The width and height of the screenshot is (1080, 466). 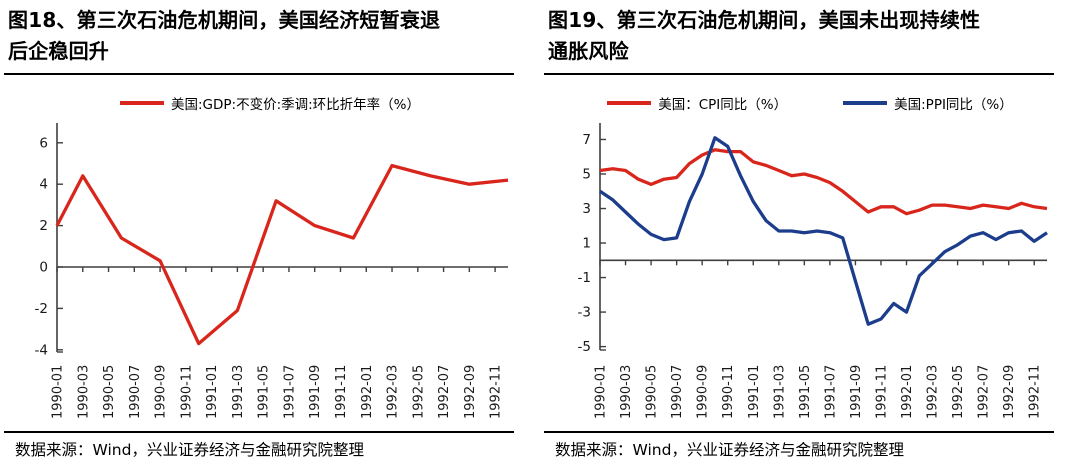 What do you see at coordinates (584, 313) in the screenshot?
I see `svg-text: -3` at bounding box center [584, 313].